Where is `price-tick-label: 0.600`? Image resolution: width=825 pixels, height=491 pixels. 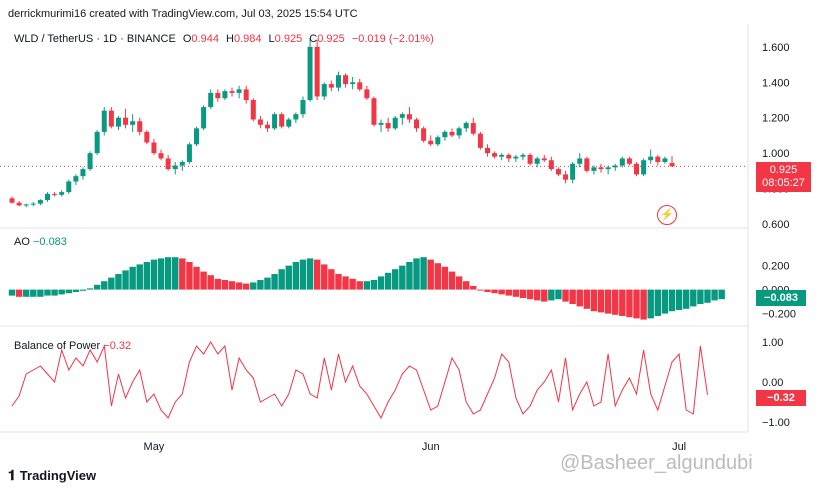
price-tick-label: 0.600 is located at coordinates (776, 225).